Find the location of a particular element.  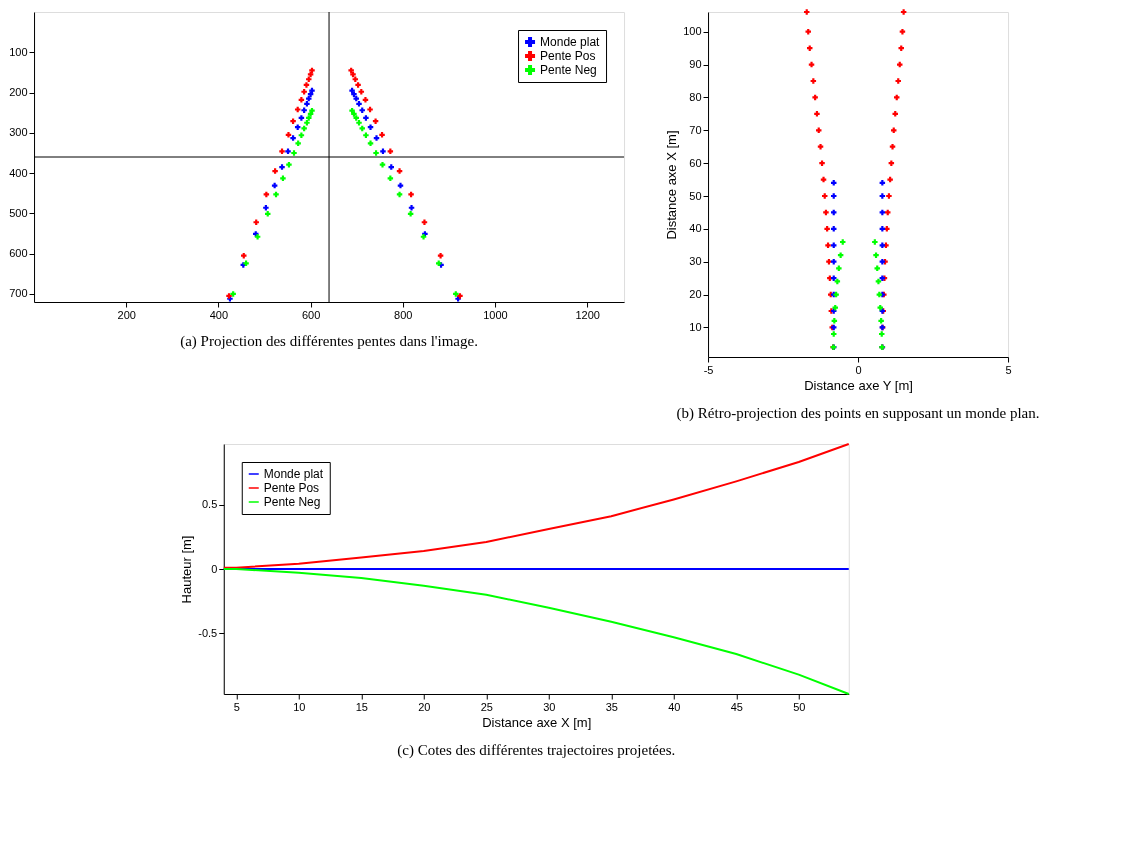

text: (b) Rétro-projection des points en supposant un monde plan. is located at coordinates (858, 413).